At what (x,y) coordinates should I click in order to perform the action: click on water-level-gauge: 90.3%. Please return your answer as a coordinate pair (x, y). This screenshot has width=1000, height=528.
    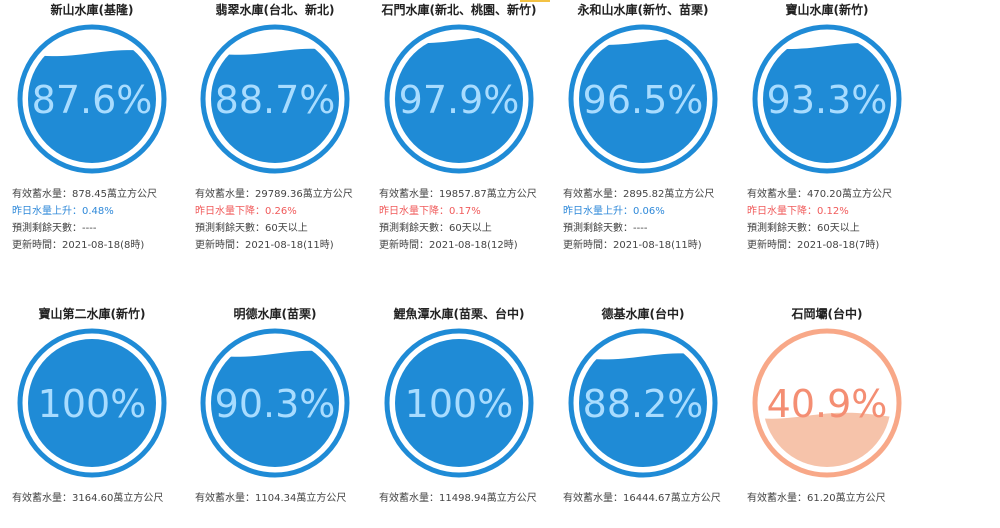
    Looking at the image, I should click on (275, 403).